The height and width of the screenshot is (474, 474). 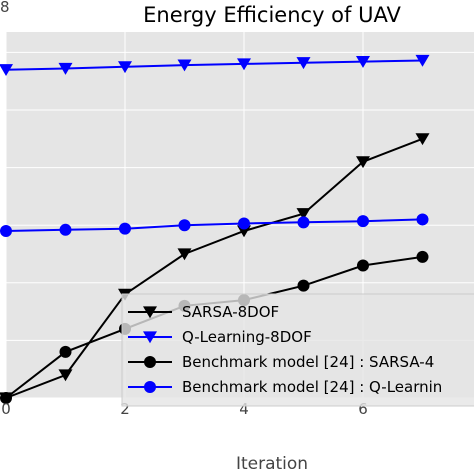 I want to click on legend-label: Q-Learning-8DOF, so click(x=247, y=337).